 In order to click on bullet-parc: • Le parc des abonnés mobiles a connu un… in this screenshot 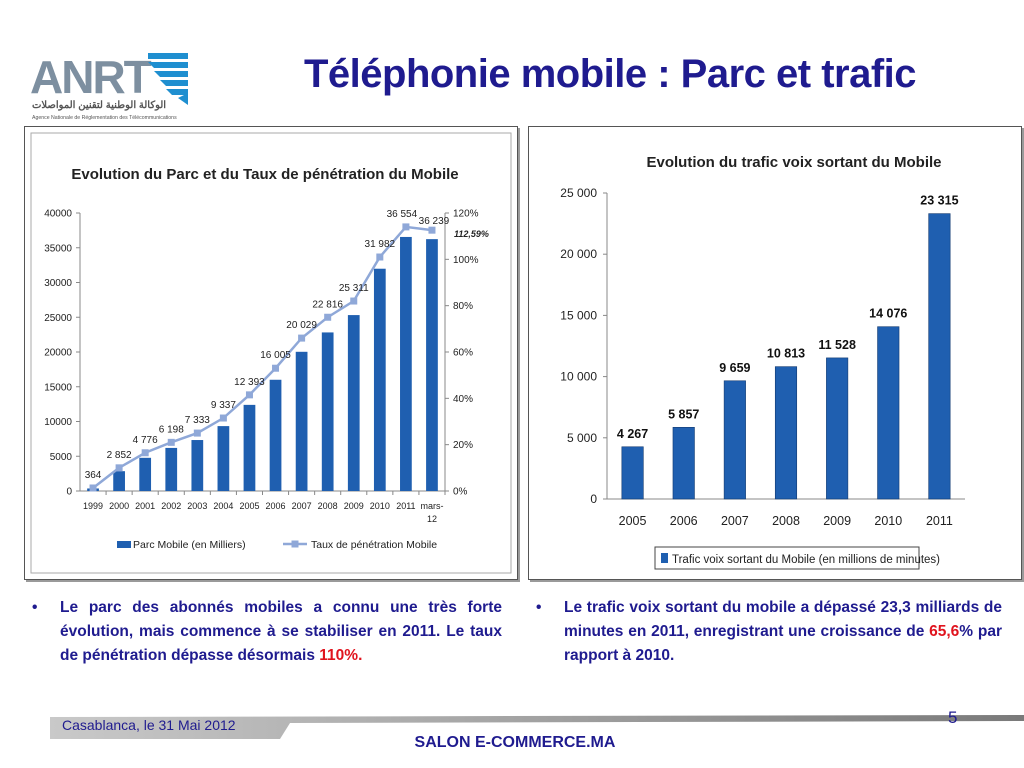, I will do `click(267, 632)`.